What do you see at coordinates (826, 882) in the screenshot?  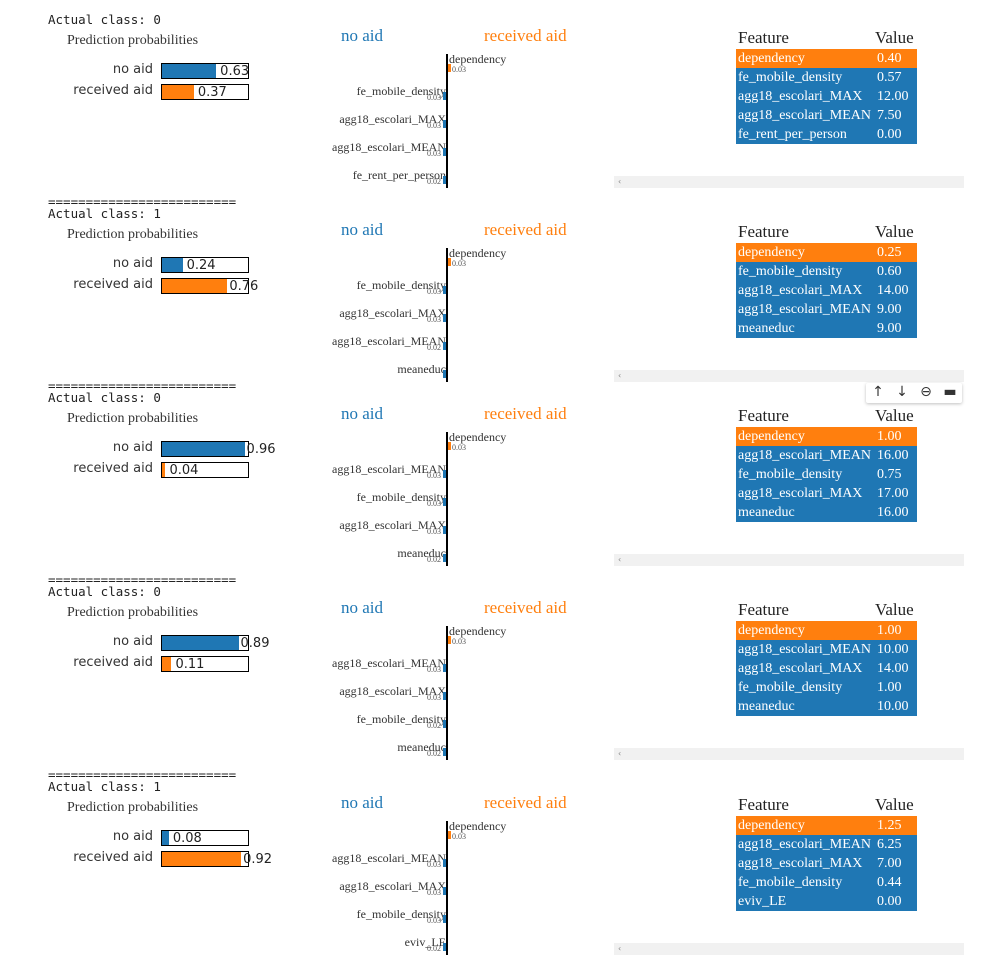 I see `table-row: fe_mobile_density 0.44` at bounding box center [826, 882].